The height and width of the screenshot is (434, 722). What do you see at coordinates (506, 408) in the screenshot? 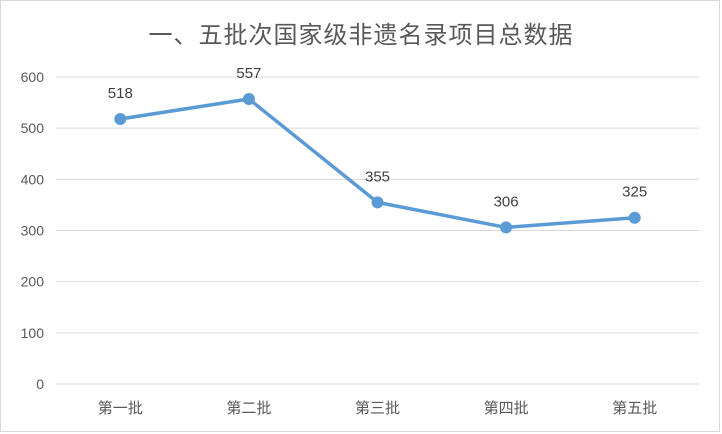
I see `x-category-label-4: 第四批` at bounding box center [506, 408].